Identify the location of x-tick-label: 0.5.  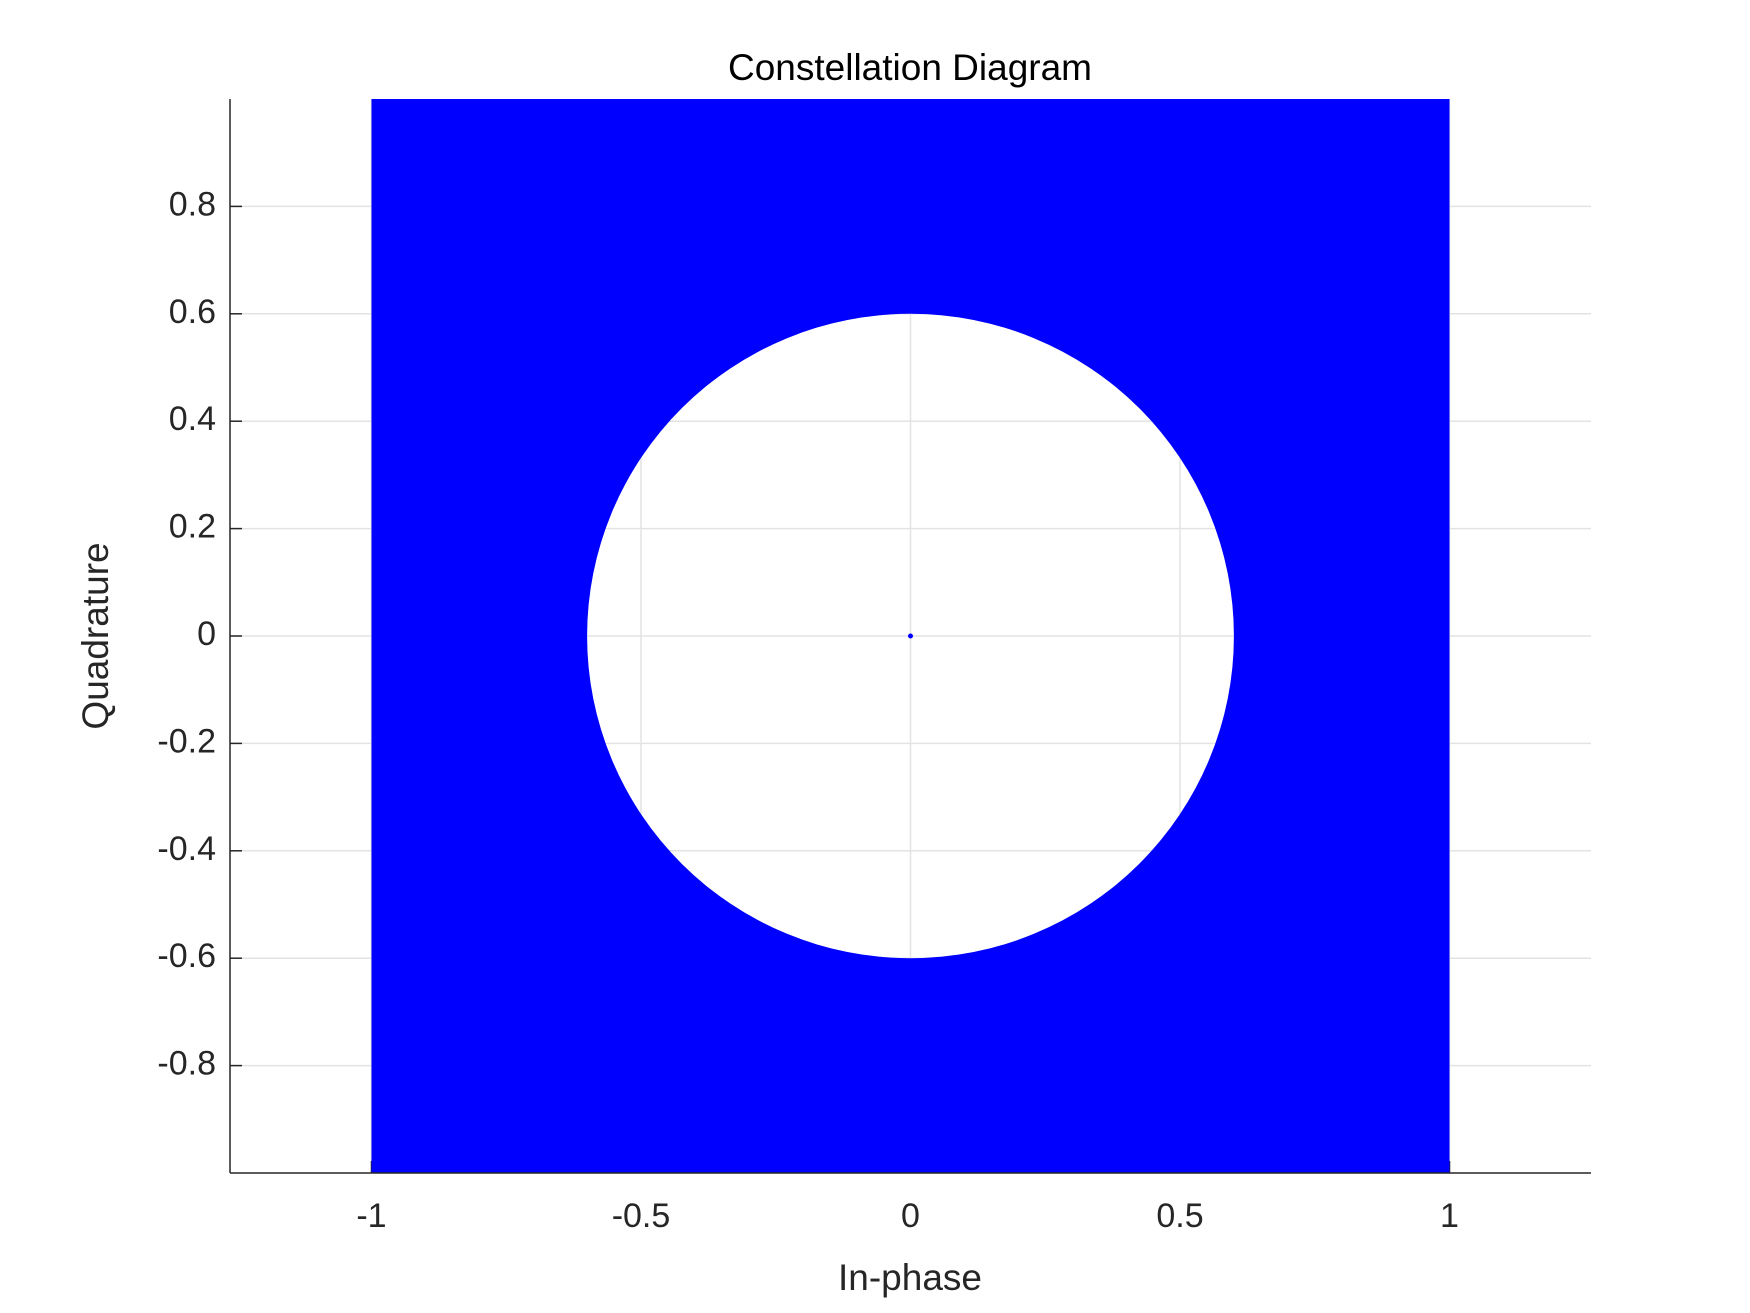
(1179, 1216).